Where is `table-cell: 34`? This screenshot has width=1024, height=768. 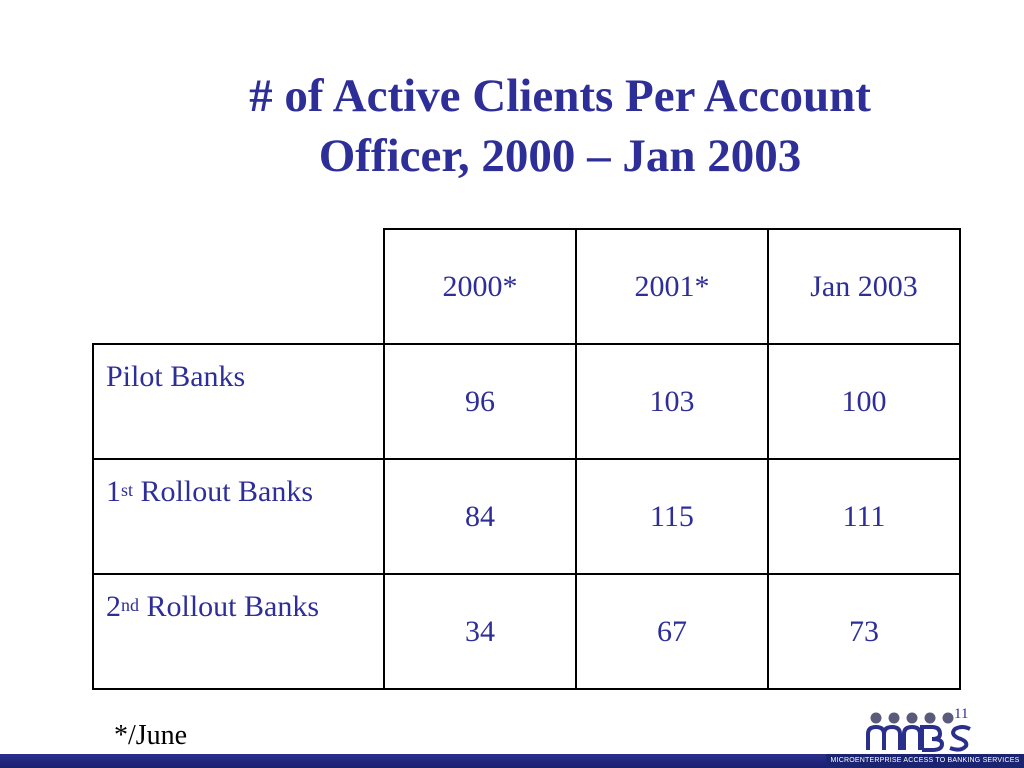
table-cell: 34 is located at coordinates (480, 631).